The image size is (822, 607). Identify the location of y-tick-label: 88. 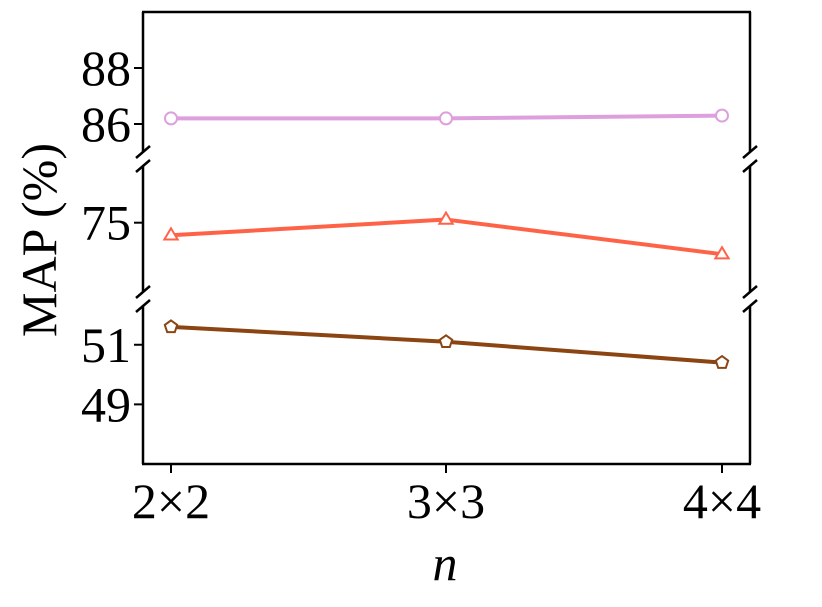
(106, 68).